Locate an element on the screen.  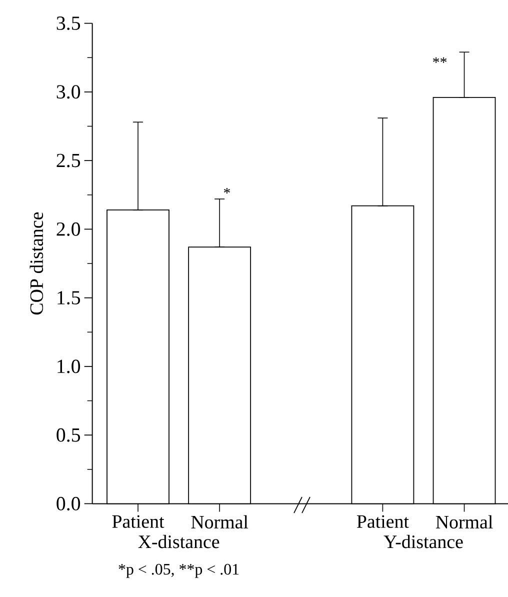
text: *p < .05, **p < .01 is located at coordinates (178, 571).